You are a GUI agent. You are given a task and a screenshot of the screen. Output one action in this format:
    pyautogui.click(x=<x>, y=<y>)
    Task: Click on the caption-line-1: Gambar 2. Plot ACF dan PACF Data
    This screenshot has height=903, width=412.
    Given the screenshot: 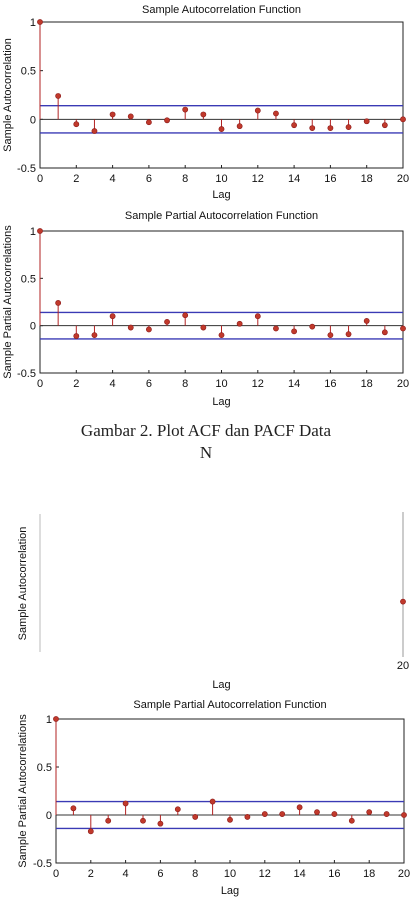 What is the action you would take?
    pyautogui.click(x=206, y=430)
    